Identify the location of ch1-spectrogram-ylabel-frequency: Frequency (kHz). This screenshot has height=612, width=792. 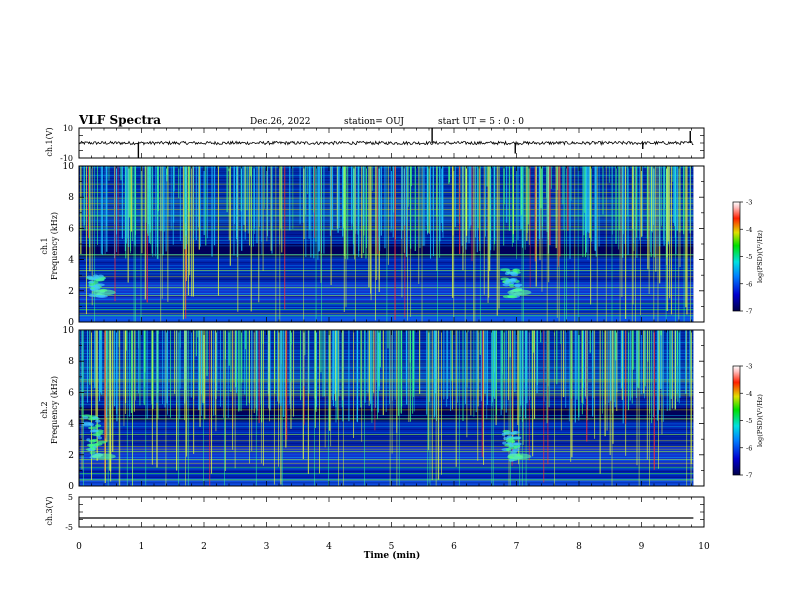
(54, 246).